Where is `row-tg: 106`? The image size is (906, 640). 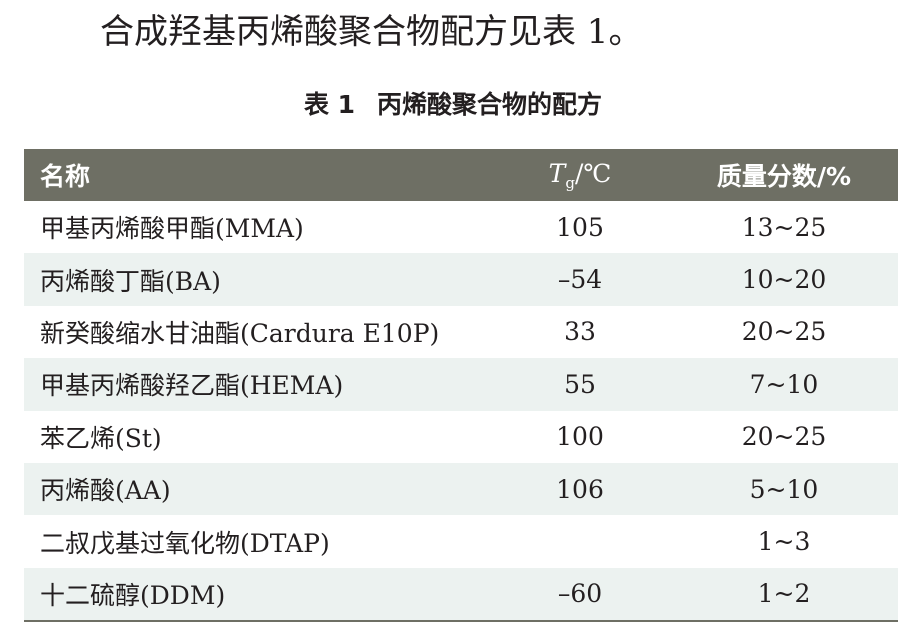 row-tg: 106 is located at coordinates (580, 489).